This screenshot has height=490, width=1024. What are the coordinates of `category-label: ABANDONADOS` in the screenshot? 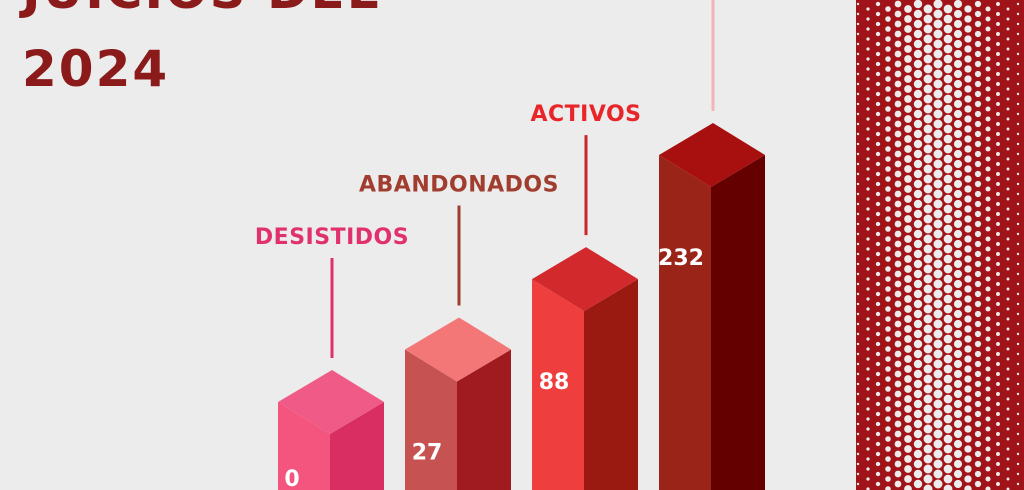 It's located at (459, 185).